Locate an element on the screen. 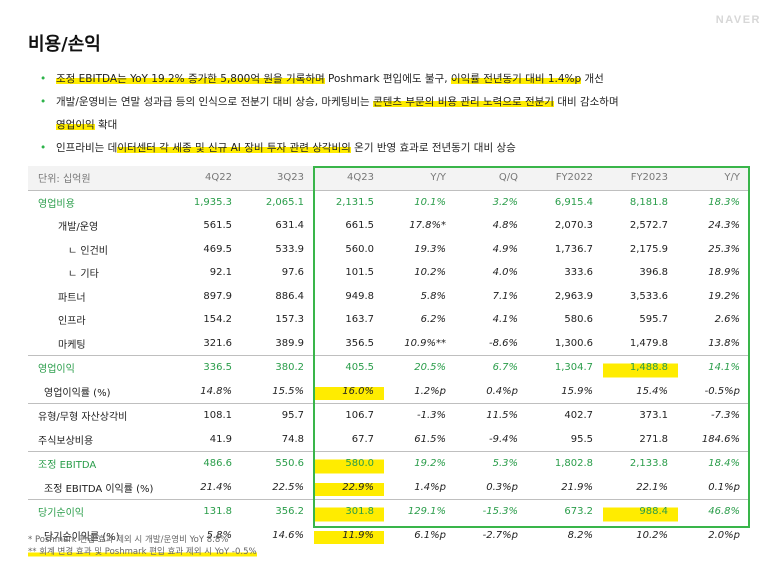 The width and height of the screenshot is (773, 566). table-cell: 1,304.7 is located at coordinates (565, 367).